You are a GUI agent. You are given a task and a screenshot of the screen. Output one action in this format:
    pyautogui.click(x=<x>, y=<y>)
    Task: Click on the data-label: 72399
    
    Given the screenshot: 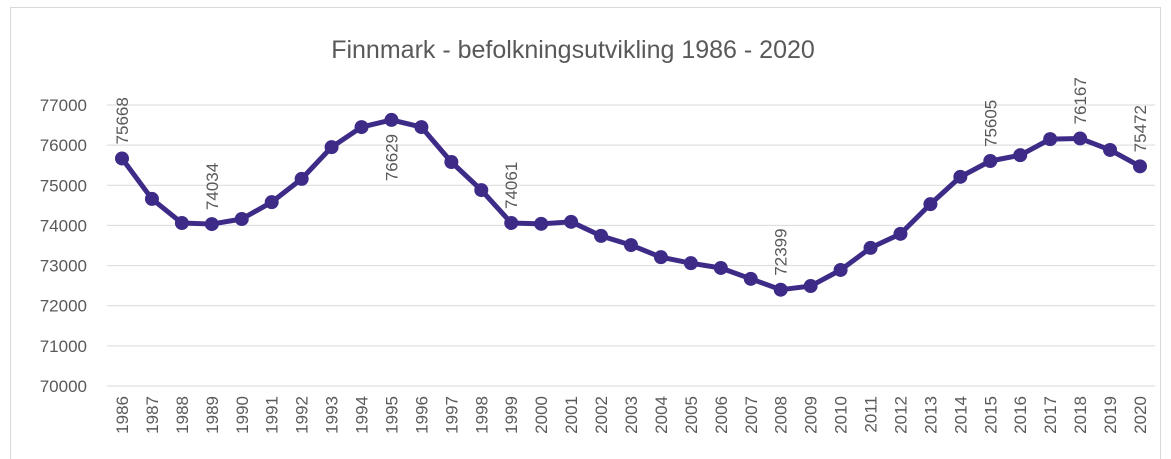 What is the action you would take?
    pyautogui.click(x=781, y=251)
    